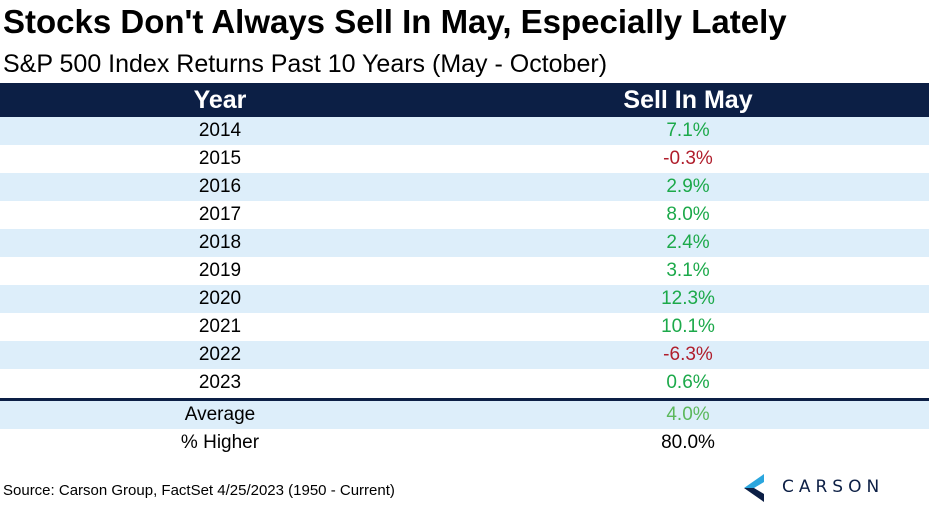  I want to click on return-cell: 8.0%, so click(688, 214).